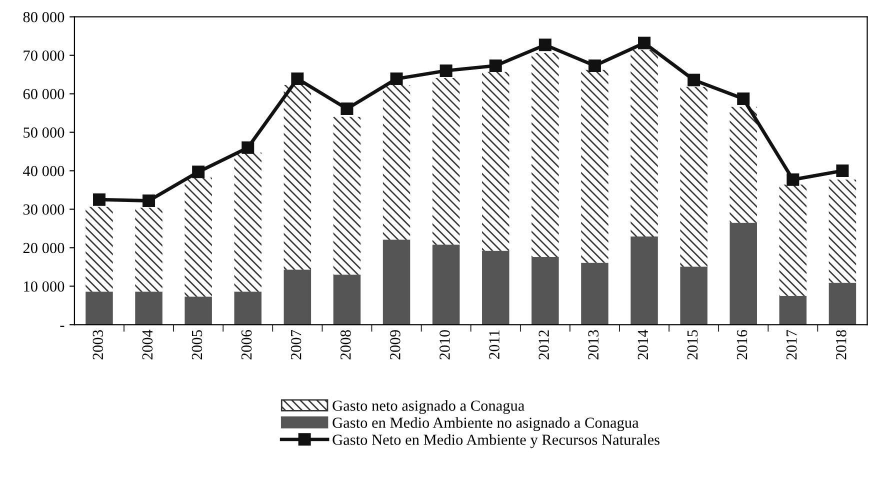 This screenshot has width=876, height=481. Describe the element at coordinates (543, 345) in the screenshot. I see `x-tick-label: 2012` at that location.